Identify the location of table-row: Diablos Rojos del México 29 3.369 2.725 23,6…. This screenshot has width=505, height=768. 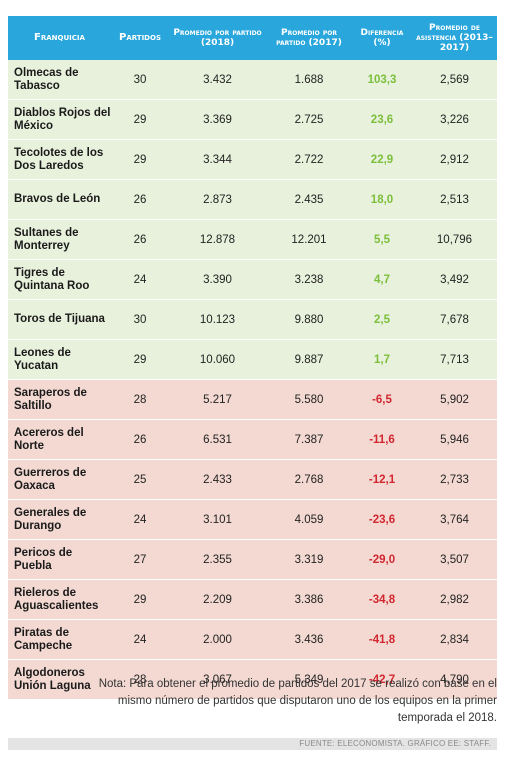
(252, 119).